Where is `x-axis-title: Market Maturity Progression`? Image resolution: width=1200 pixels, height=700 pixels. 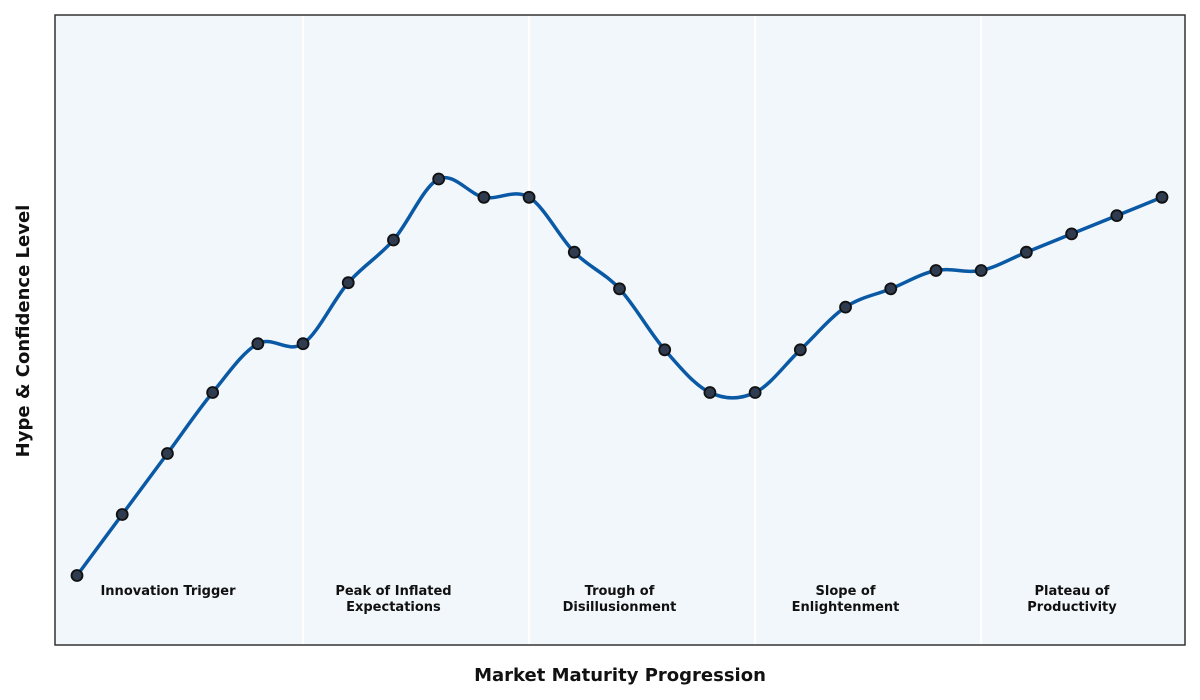 x-axis-title: Market Maturity Progression is located at coordinates (620, 675).